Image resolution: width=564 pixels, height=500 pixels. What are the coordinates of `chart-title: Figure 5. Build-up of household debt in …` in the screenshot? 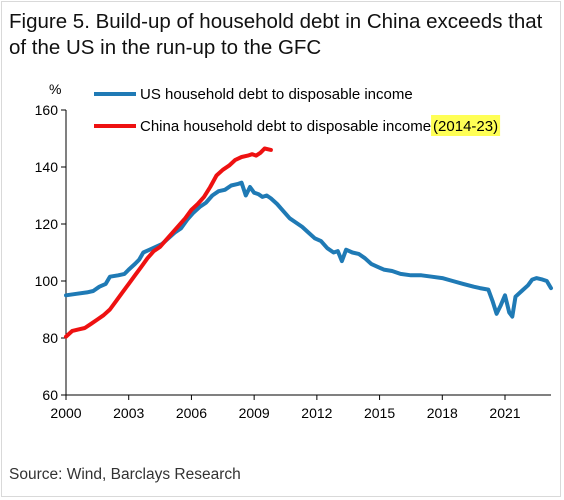 It's located at (276, 34).